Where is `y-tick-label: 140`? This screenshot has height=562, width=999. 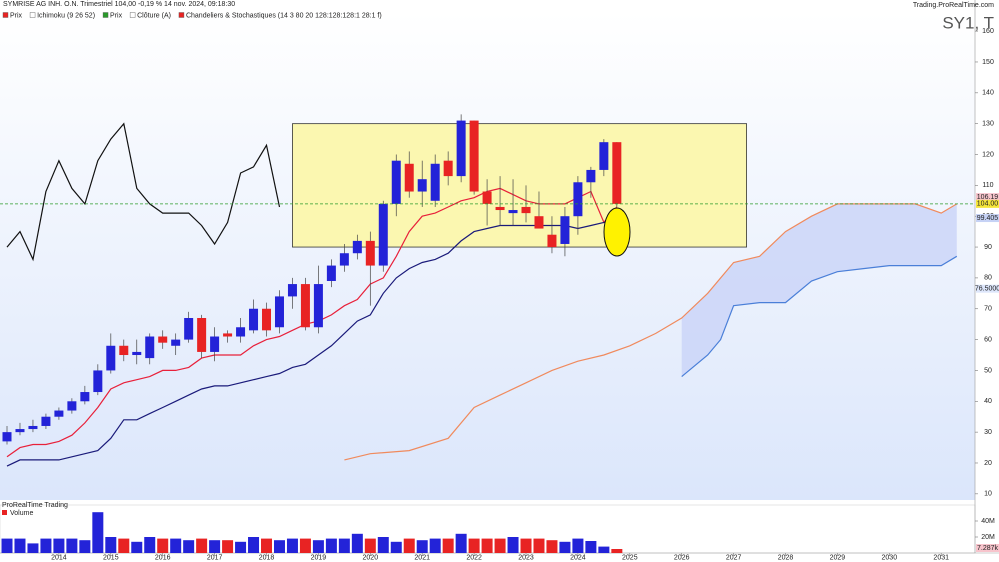 y-tick-label: 140 is located at coordinates (988, 93).